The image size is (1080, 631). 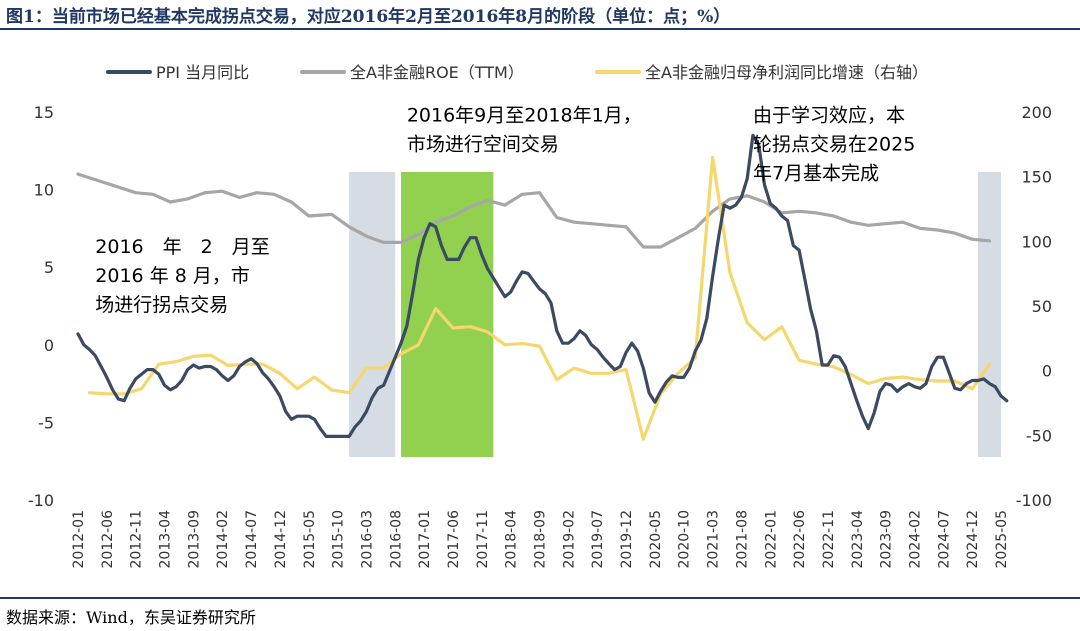 I want to click on x-tick-label: 2014-02, so click(x=223, y=539).